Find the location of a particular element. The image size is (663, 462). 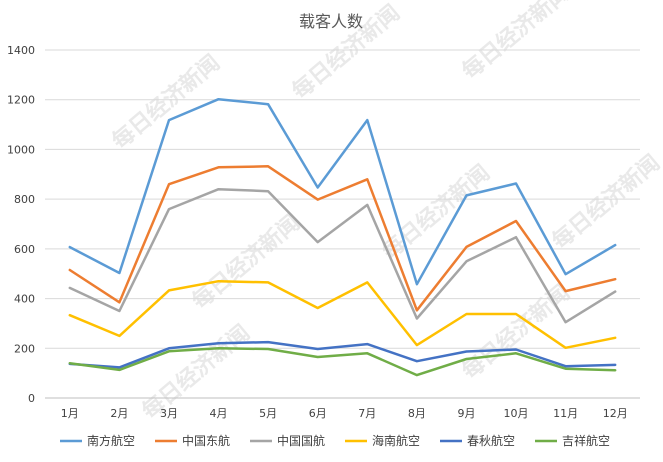

x-tick-label: 11月 is located at coordinates (565, 413).